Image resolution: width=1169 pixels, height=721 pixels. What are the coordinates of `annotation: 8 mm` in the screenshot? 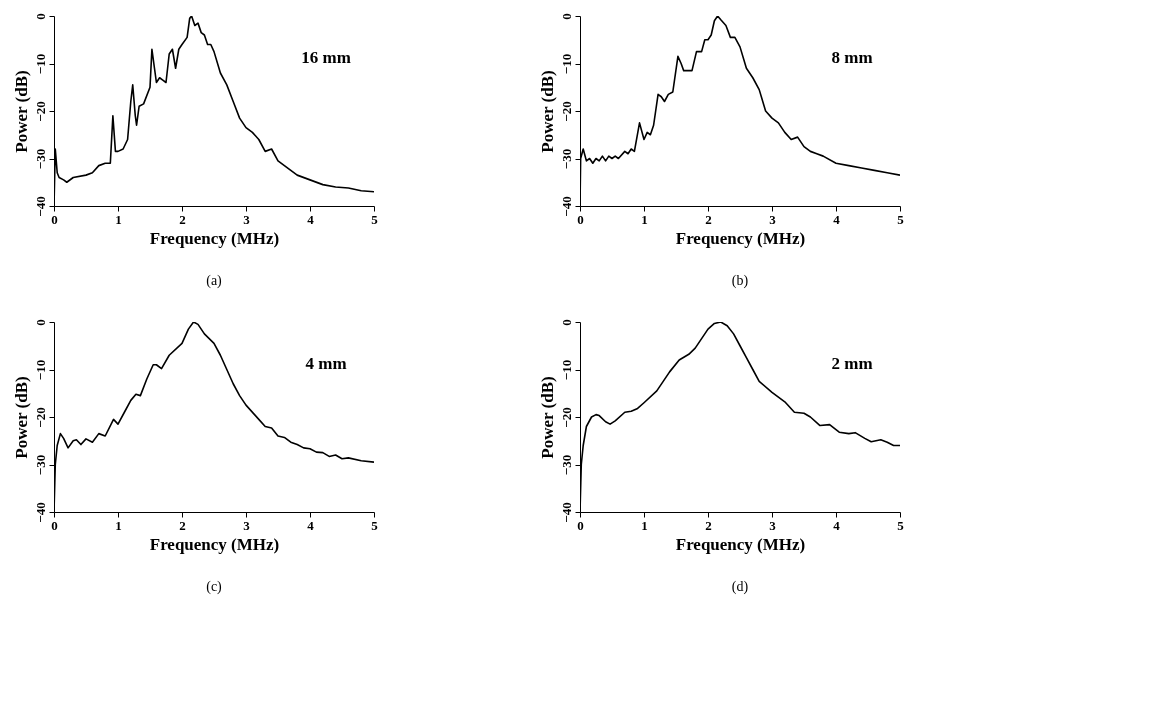 It's located at (852, 57).